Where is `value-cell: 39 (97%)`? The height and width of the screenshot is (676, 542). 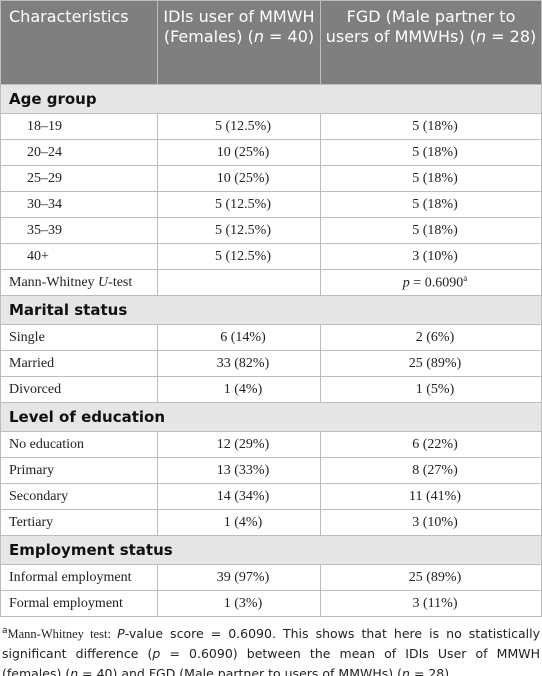 value-cell: 39 (97%) is located at coordinates (239, 577).